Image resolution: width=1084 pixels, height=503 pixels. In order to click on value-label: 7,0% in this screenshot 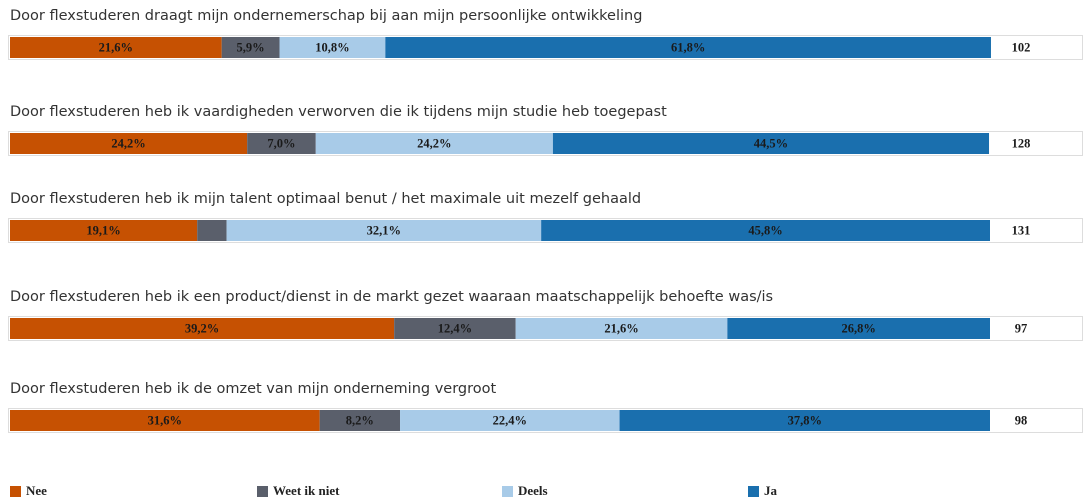, I will do `click(281, 143)`.